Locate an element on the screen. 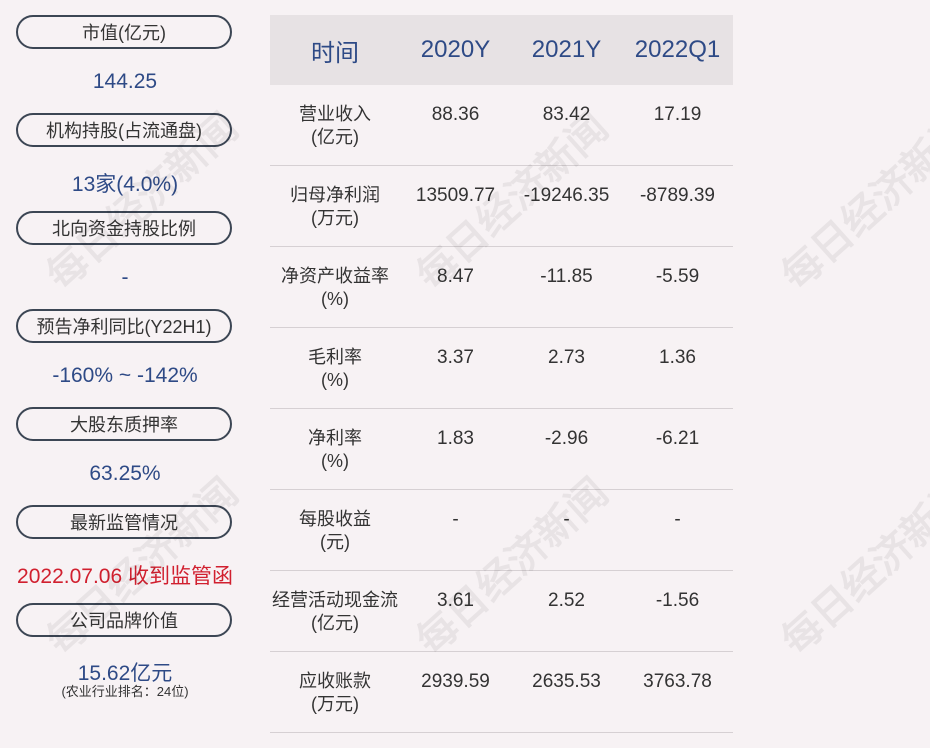 The width and height of the screenshot is (930, 748). northbound-holding-label: 北向资金持股比例 is located at coordinates (124, 228).